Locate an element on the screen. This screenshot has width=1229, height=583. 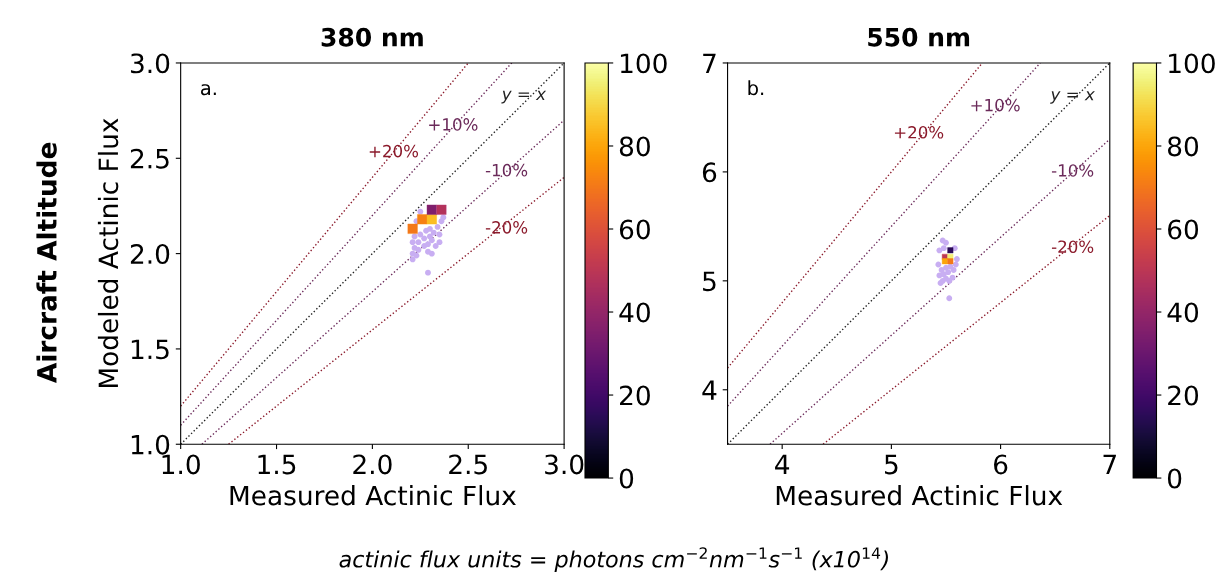
y-tick-label: 1.5 is located at coordinates (150, 349).